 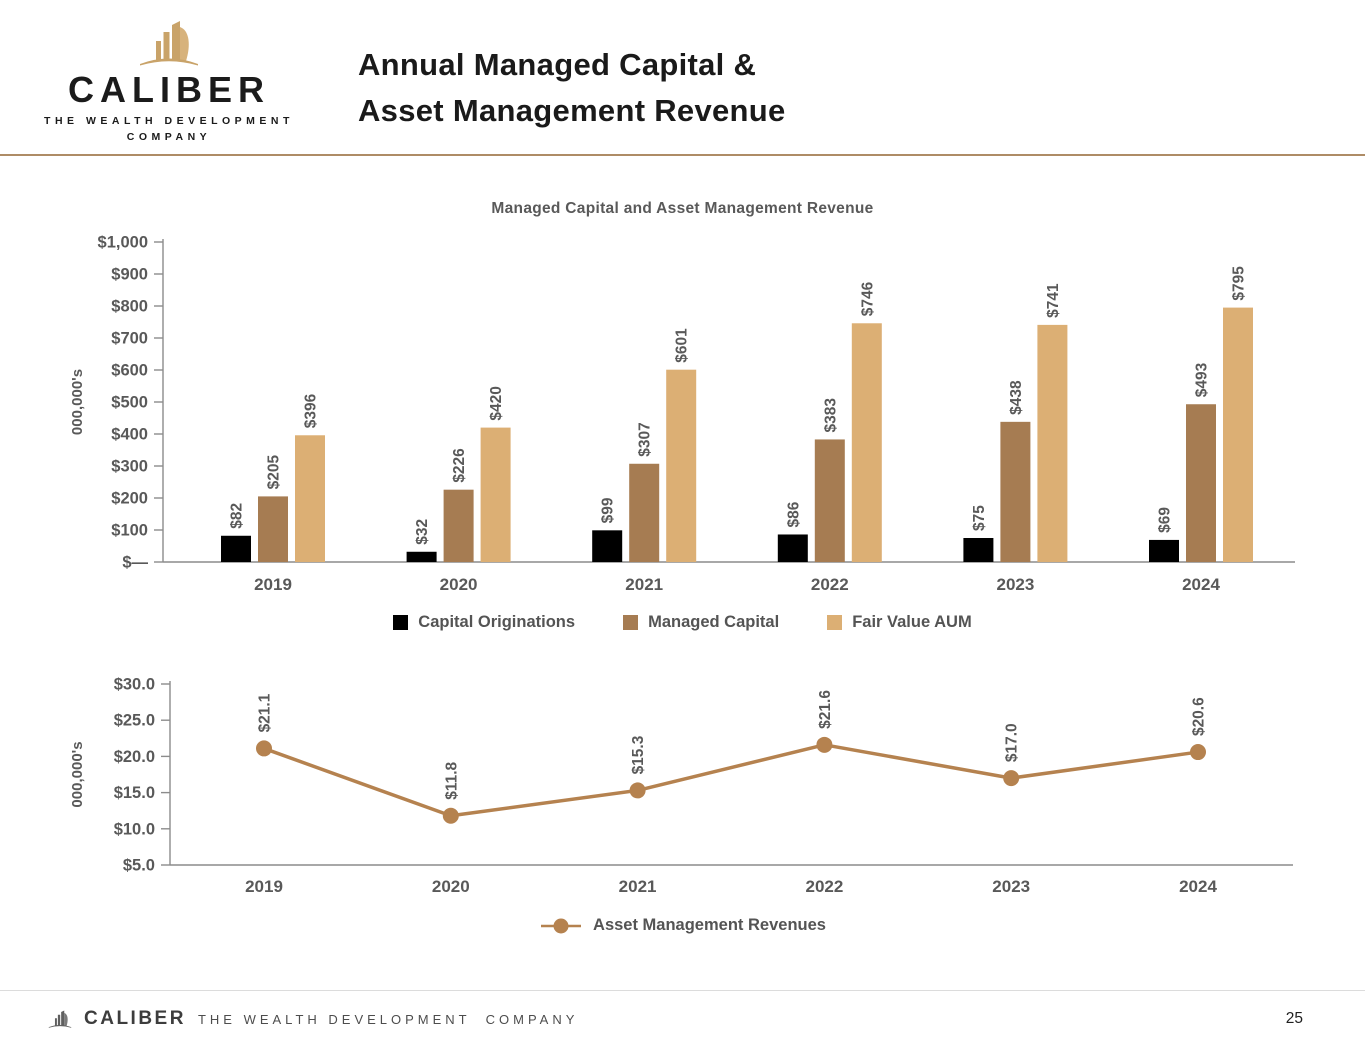 What do you see at coordinates (129, 275) in the screenshot?
I see `y-tick-label: $900` at bounding box center [129, 275].